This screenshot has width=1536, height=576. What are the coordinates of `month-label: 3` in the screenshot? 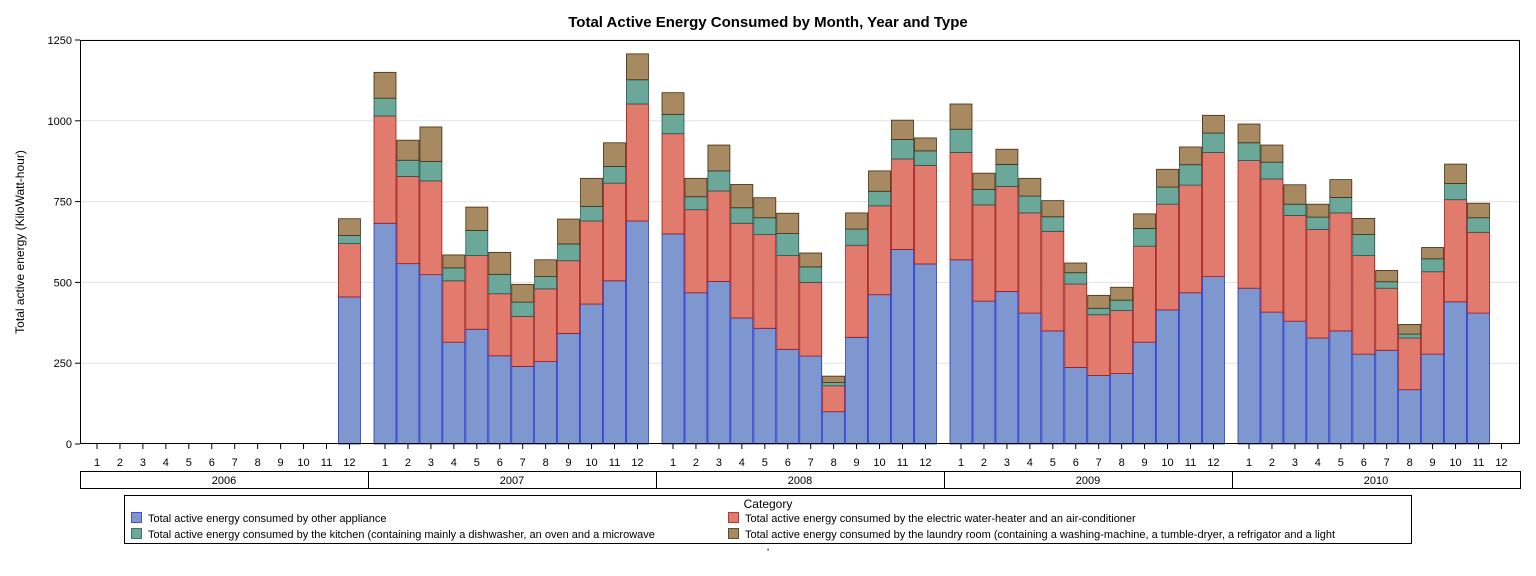 It's located at (431, 463).